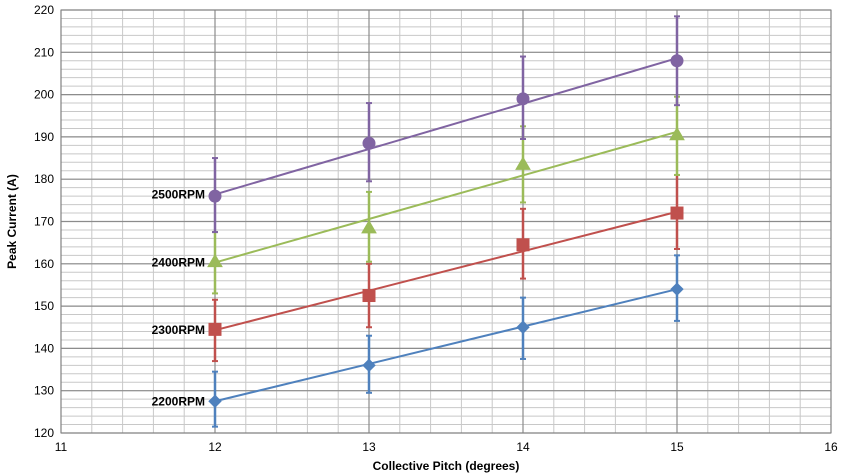  I want to click on x-tick-label: 12, so click(215, 447).